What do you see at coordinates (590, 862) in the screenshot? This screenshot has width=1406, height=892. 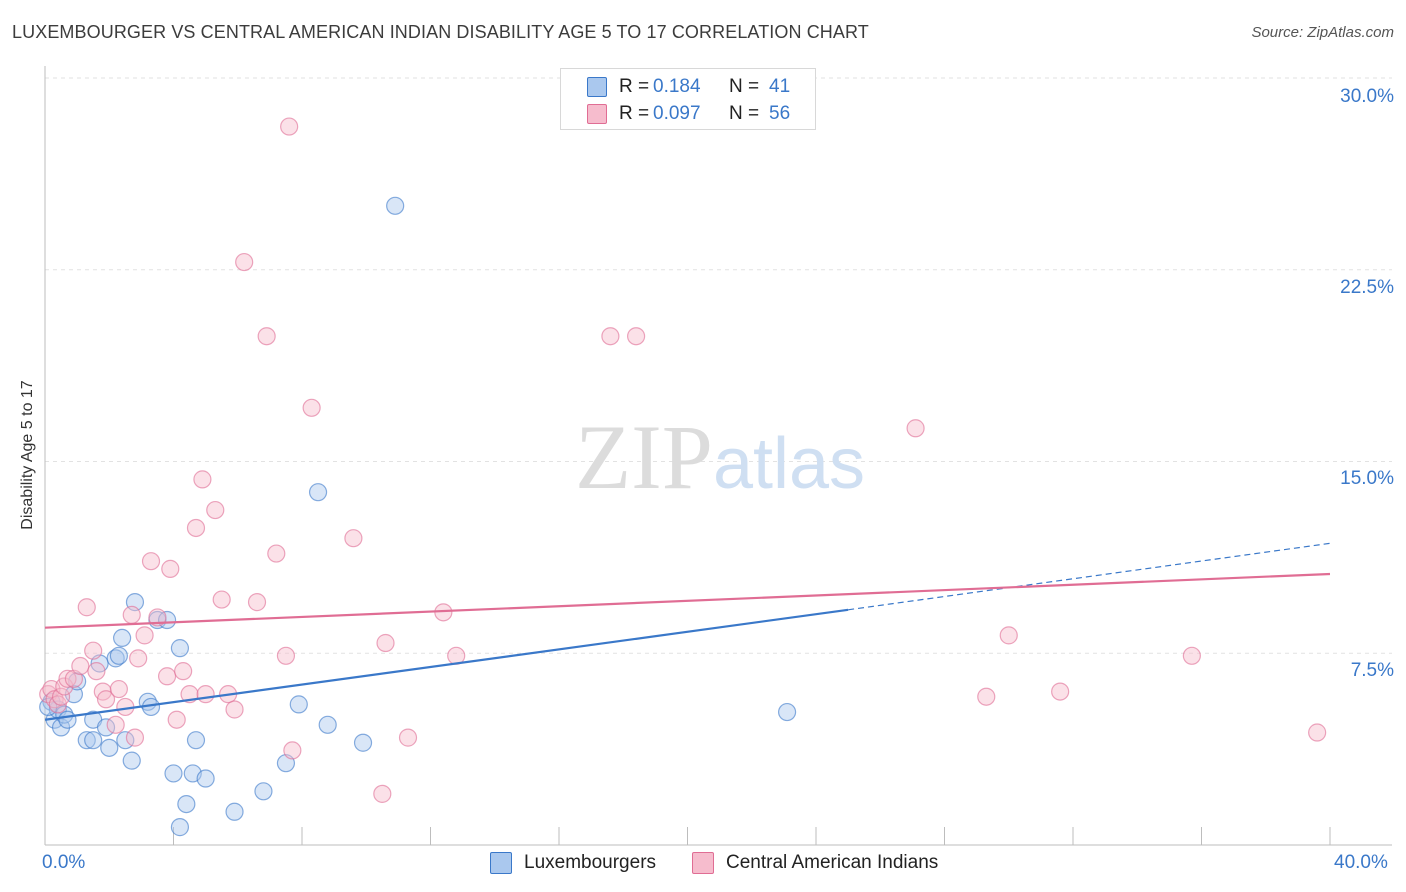 I see `luxembourgers-legend-label: Luxembourgers` at bounding box center [590, 862].